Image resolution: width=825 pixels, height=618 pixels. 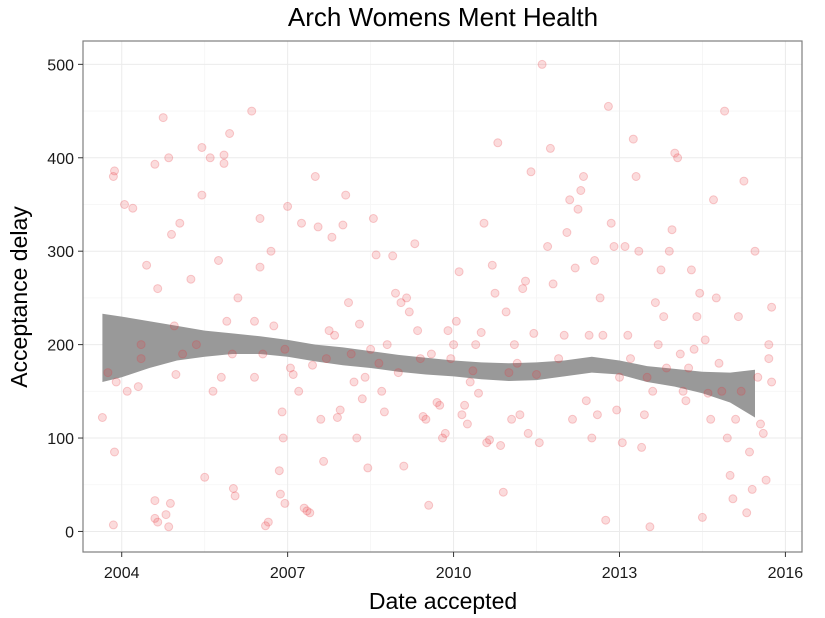 I want to click on chart-title: Arch Womens Ment Health, so click(x=443, y=17).